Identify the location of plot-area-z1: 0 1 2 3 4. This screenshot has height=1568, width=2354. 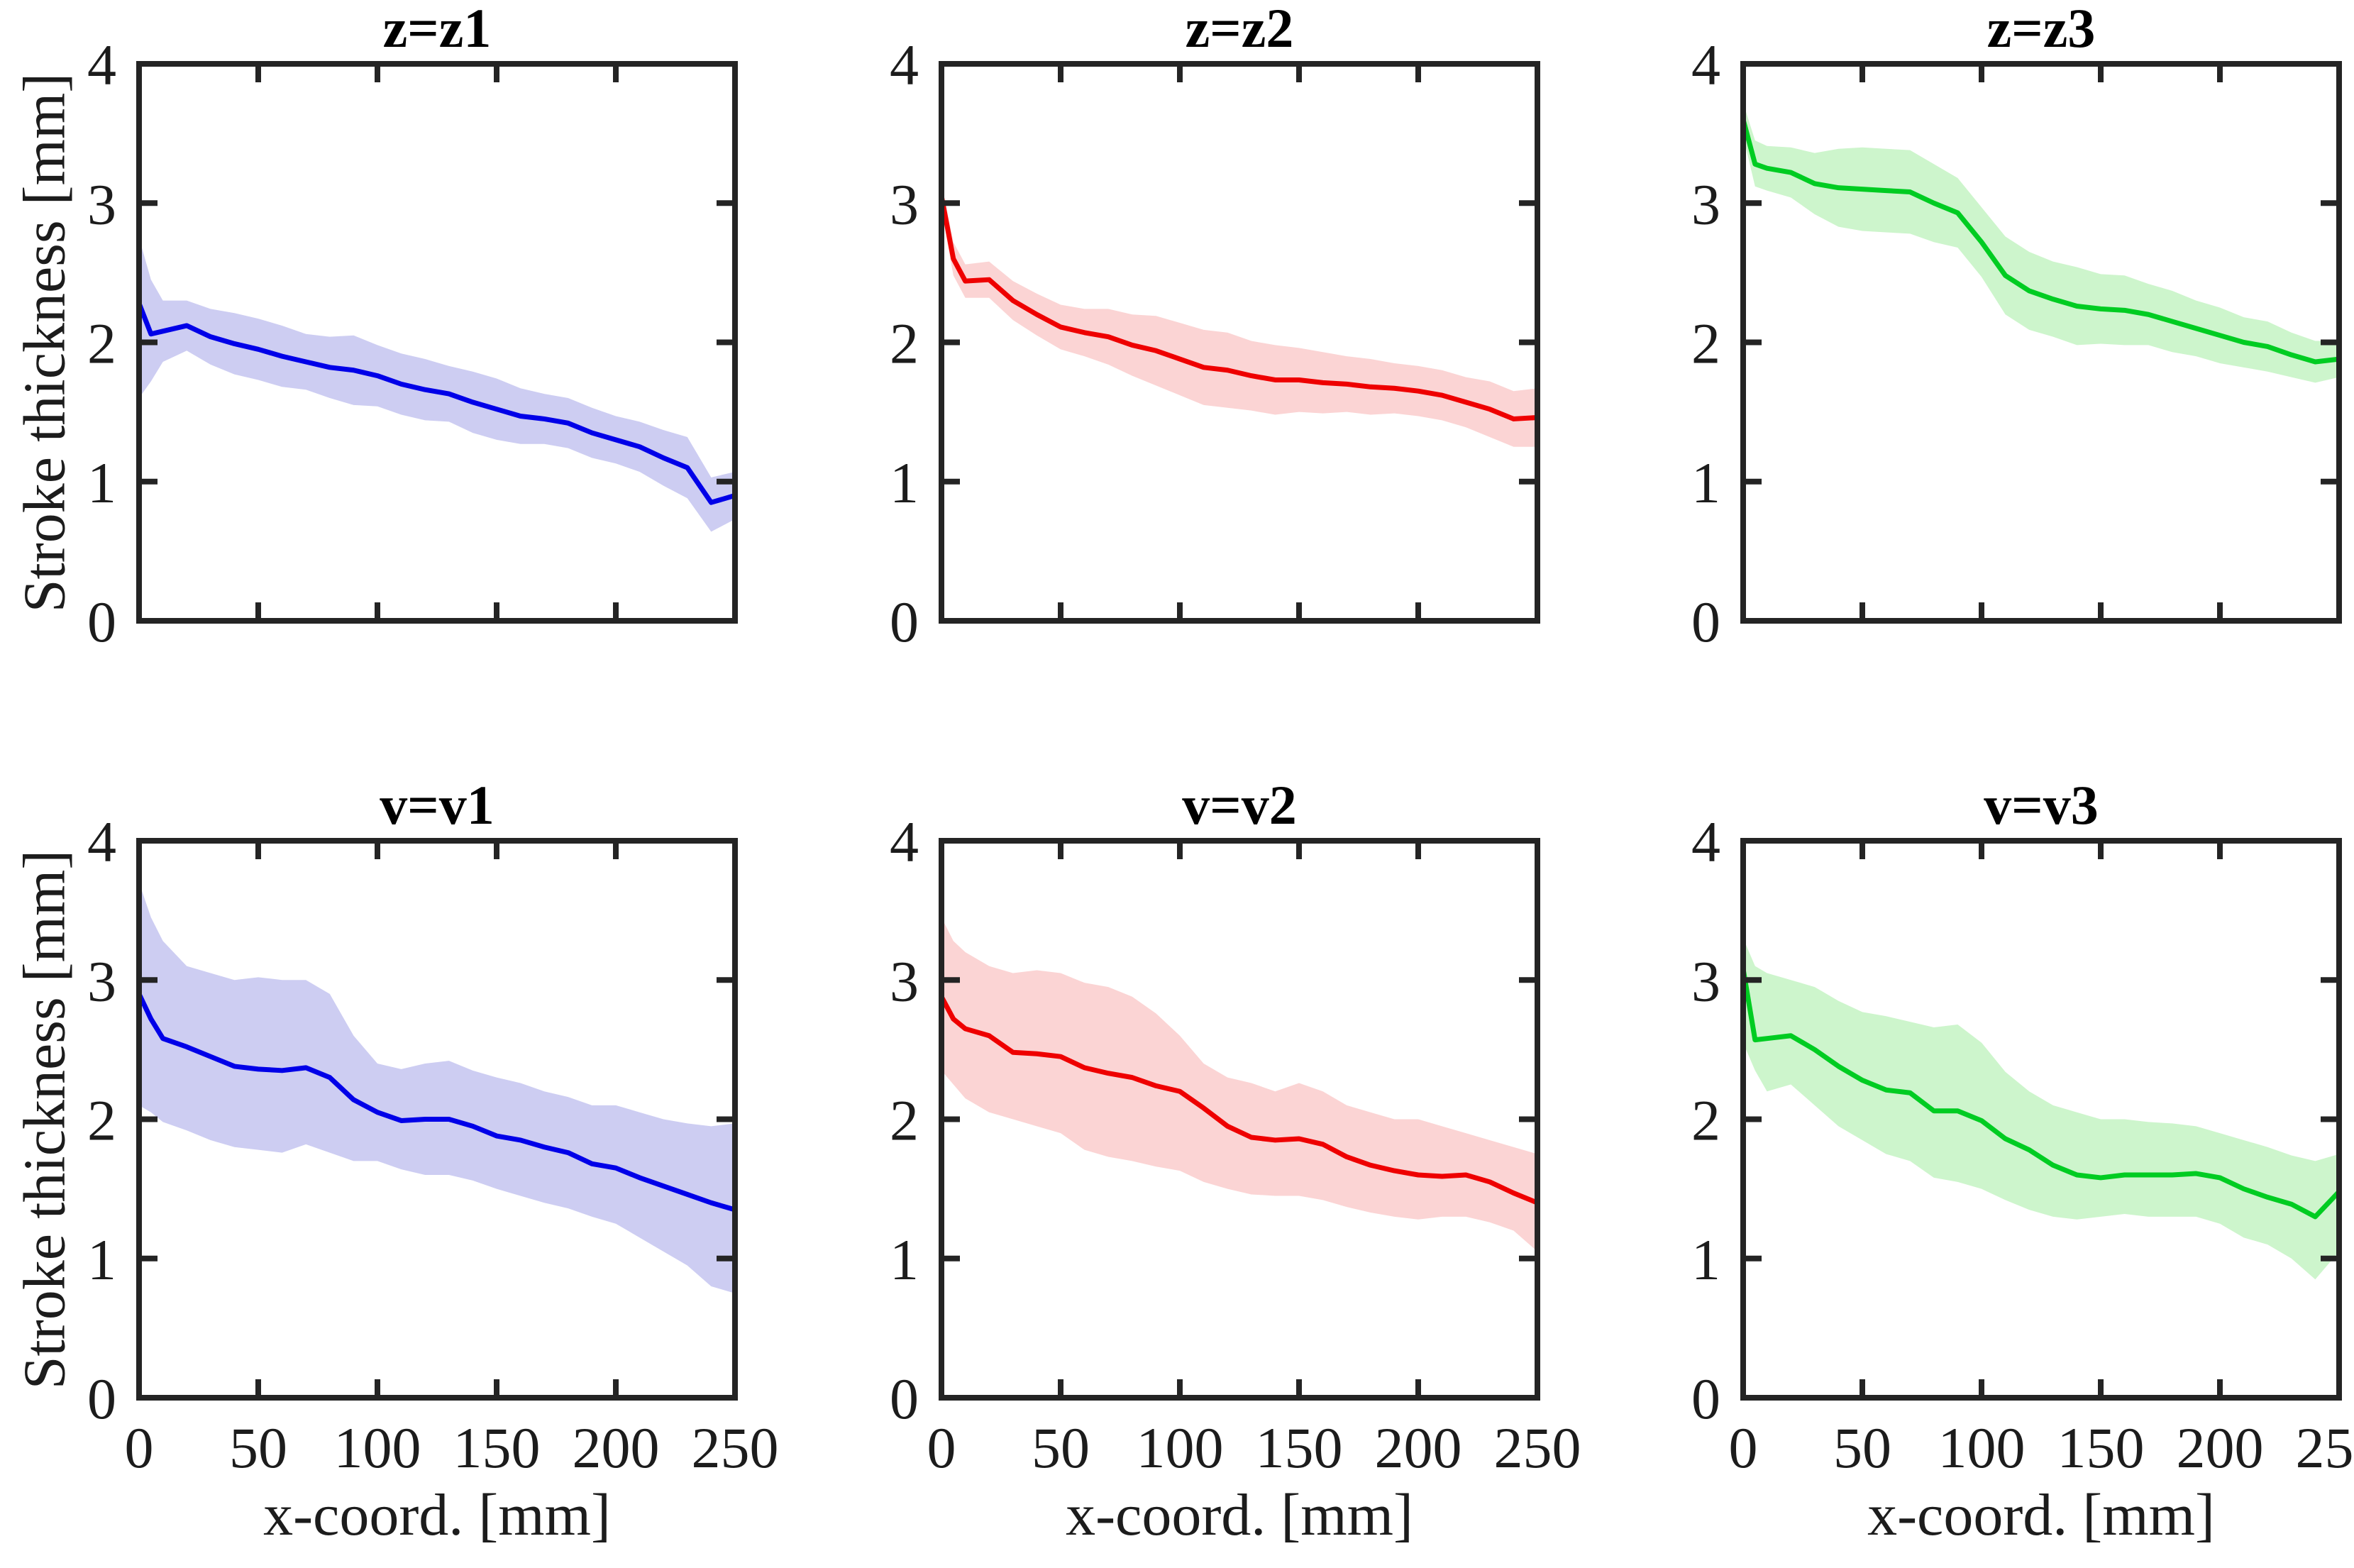
(412, 343).